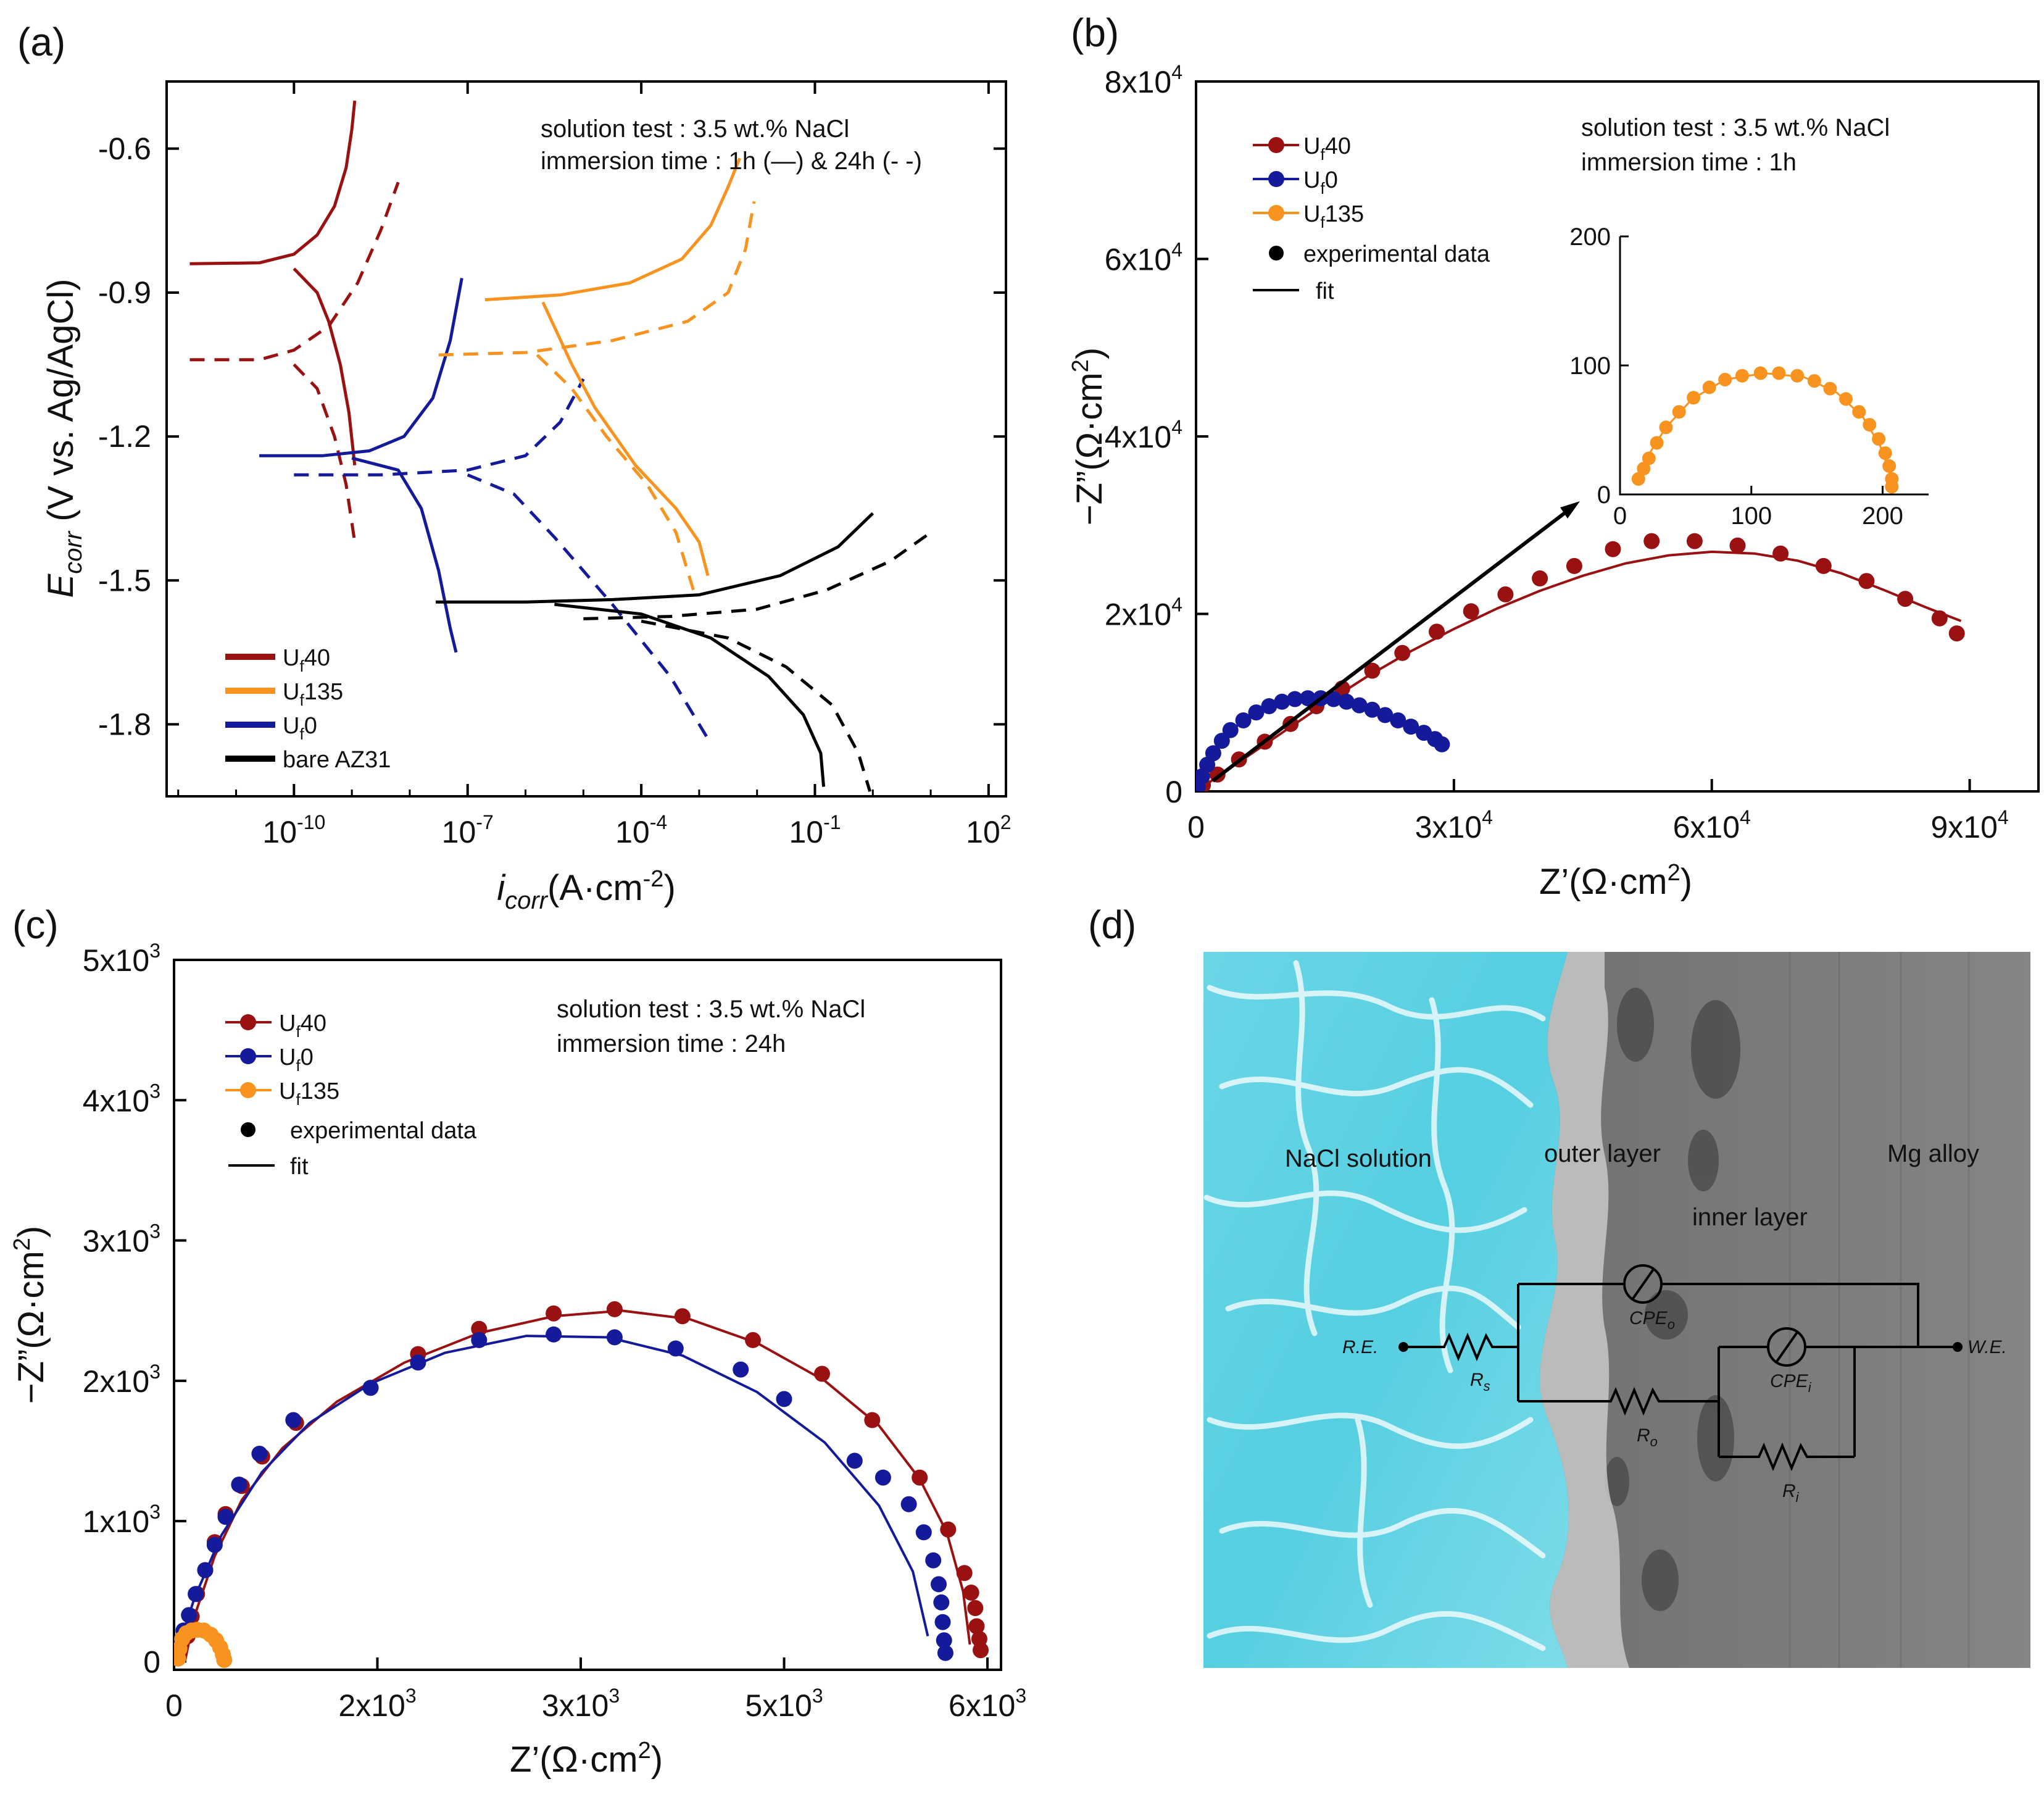 Image resolution: width=2044 pixels, height=1813 pixels. What do you see at coordinates (121, 1099) in the screenshot?
I see `c-ytick-label-4: 4x10³` at bounding box center [121, 1099].